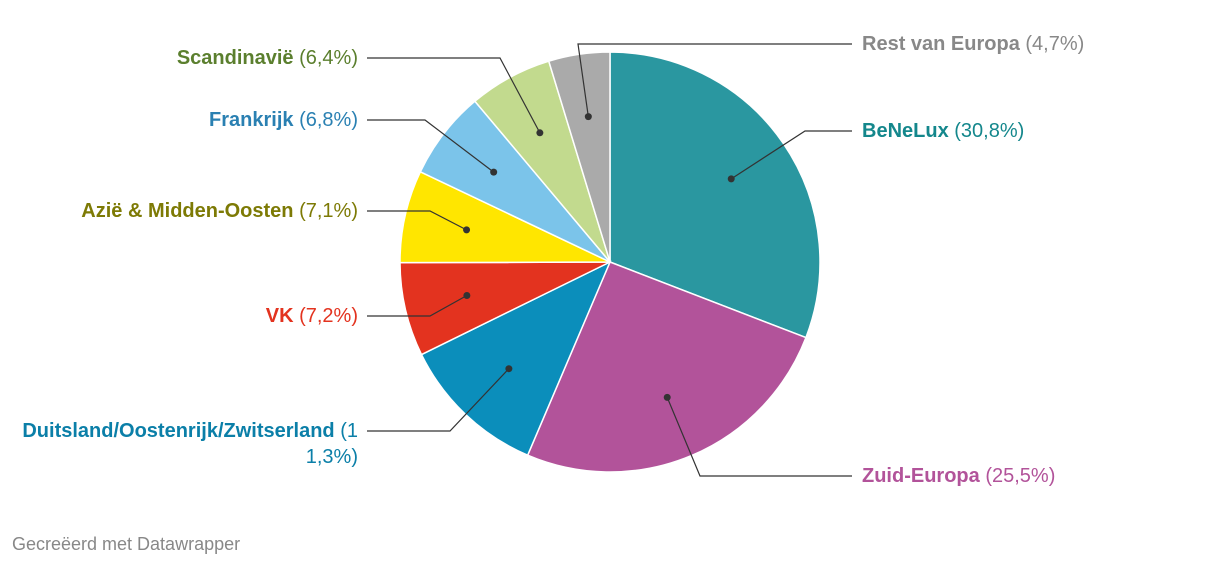 Image resolution: width=1220 pixels, height=570 pixels. I want to click on slice-label: Frankrijk (6,8%), so click(183, 120).